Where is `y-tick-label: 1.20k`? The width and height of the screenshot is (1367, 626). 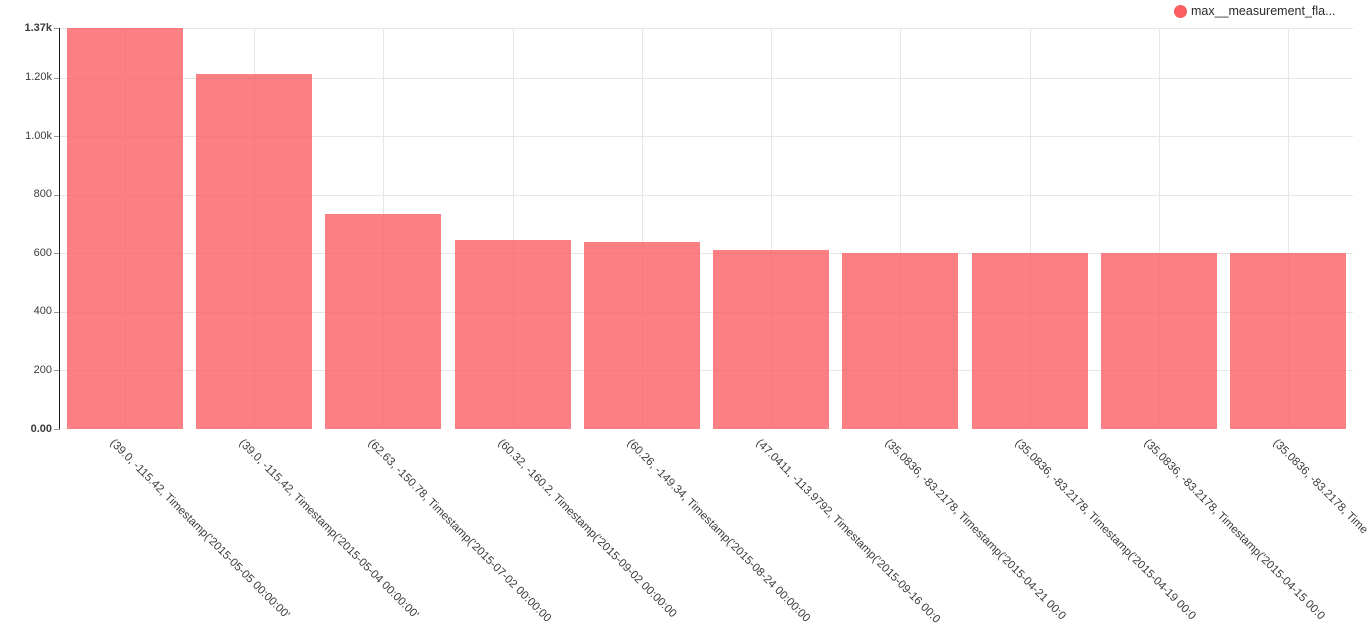
y-tick-label: 1.20k is located at coordinates (38, 77).